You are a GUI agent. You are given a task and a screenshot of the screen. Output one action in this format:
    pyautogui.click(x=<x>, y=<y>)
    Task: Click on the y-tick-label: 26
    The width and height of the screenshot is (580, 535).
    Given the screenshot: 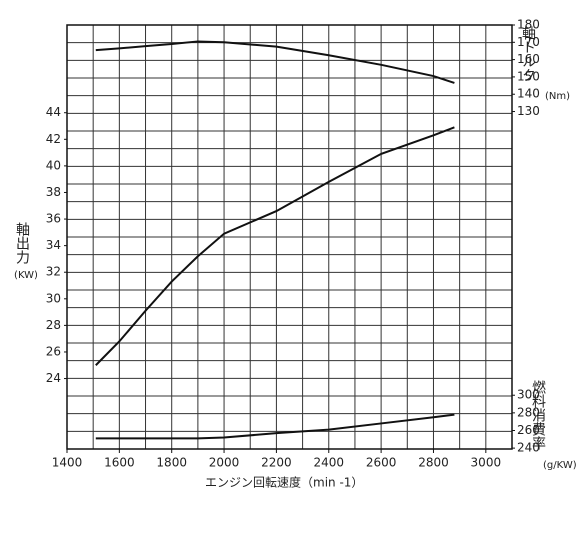 What is the action you would take?
    pyautogui.click(x=53, y=351)
    